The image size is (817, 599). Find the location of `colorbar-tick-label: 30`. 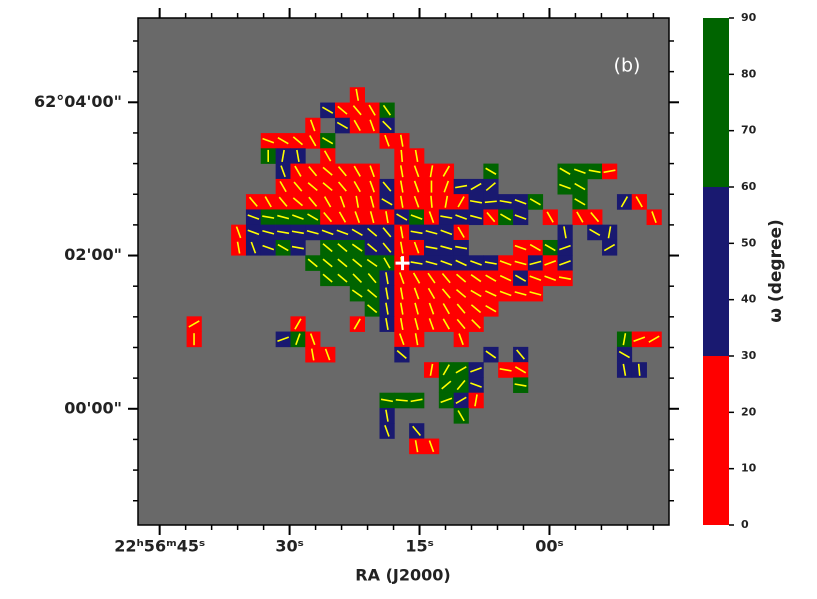

colorbar-tick-label: 30 is located at coordinates (749, 355).